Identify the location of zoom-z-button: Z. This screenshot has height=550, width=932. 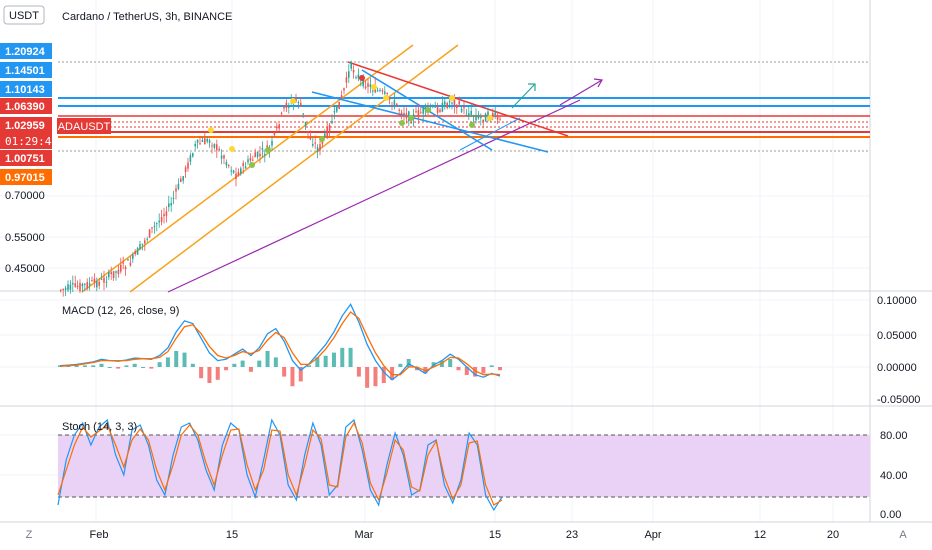
(29, 535).